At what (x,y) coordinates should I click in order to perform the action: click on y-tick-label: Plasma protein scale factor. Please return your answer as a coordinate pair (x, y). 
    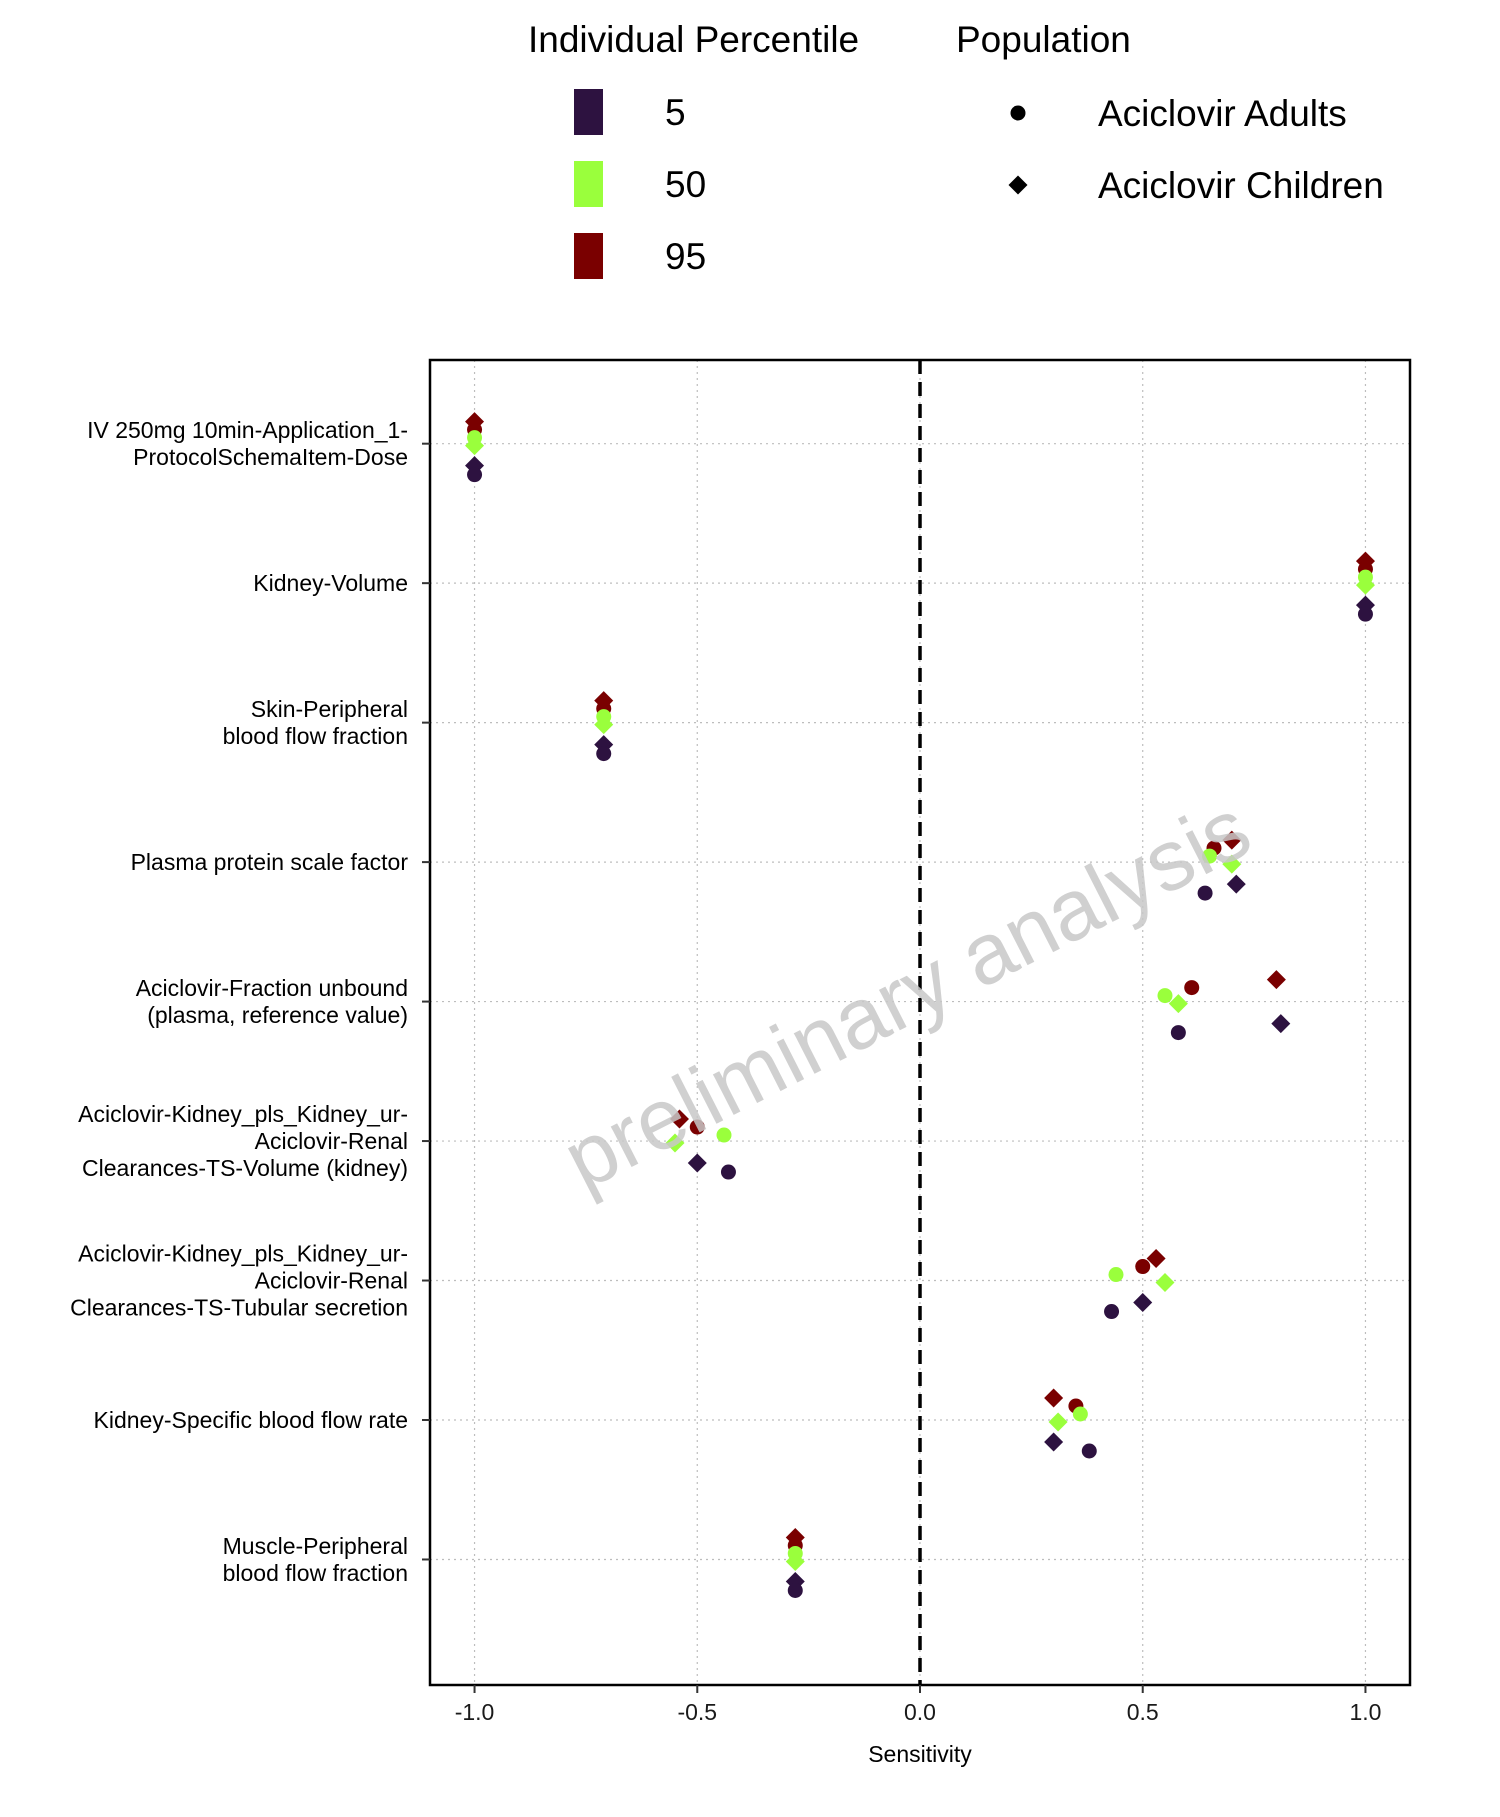
    Looking at the image, I should click on (270, 862).